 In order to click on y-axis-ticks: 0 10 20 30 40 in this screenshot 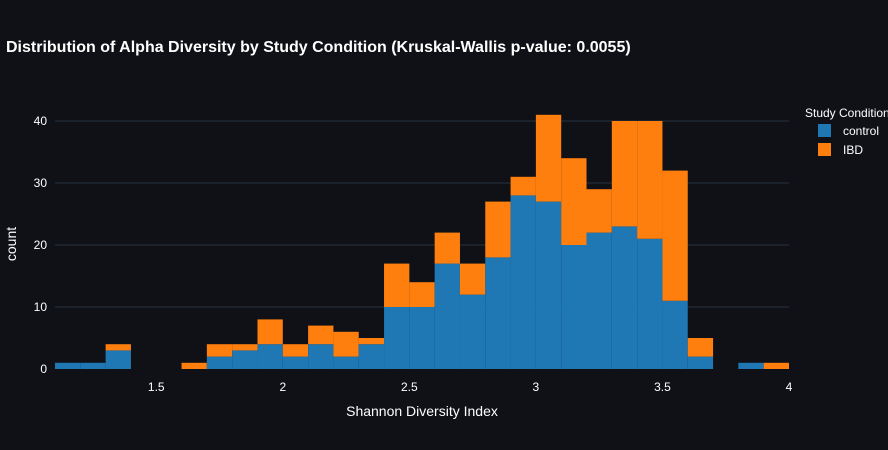, I will do `click(41, 245)`.